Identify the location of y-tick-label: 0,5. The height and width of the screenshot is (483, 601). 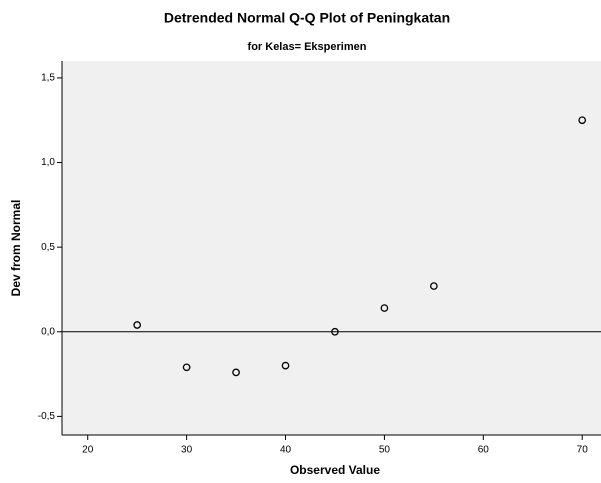
(48, 247).